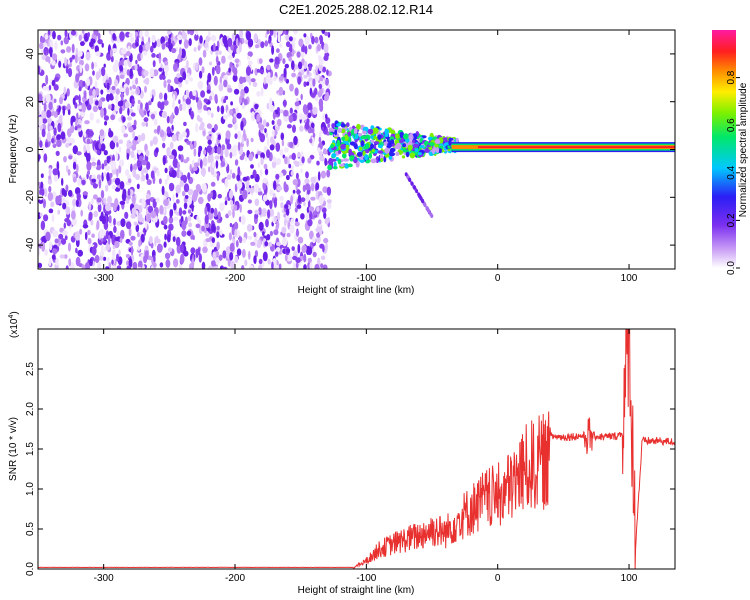  What do you see at coordinates (14, 324) in the screenshot?
I see `snr-scale-label: (x104)` at bounding box center [14, 324].